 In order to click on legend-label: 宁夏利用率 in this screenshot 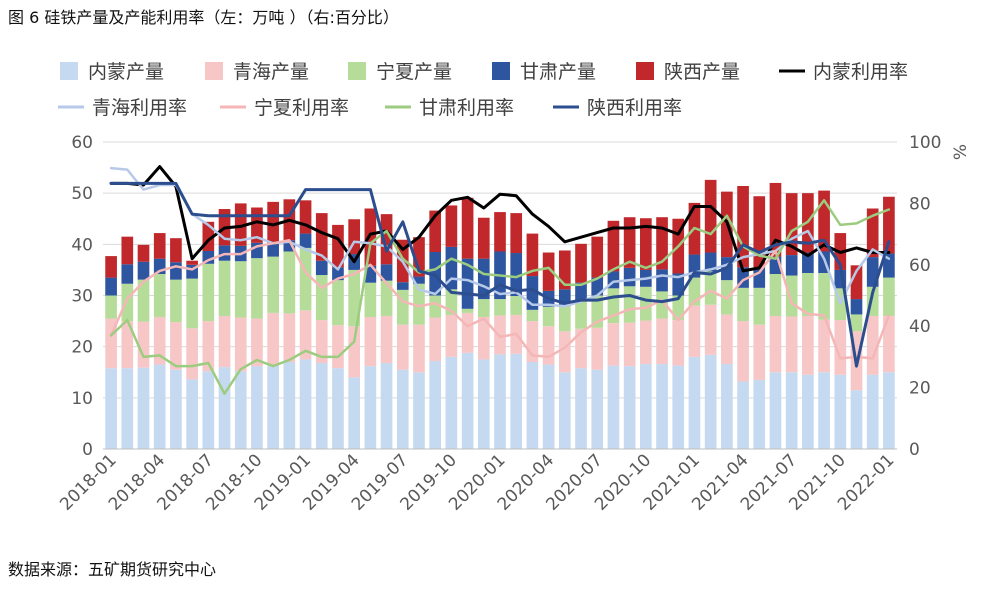, I will do `click(301, 108)`.